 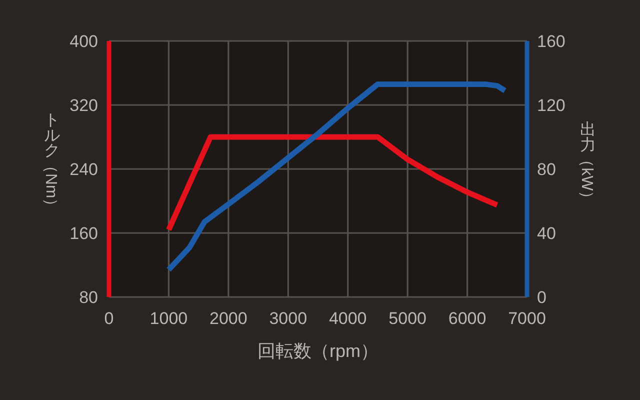 I want to click on y-tick-label: 240, so click(x=84, y=169).